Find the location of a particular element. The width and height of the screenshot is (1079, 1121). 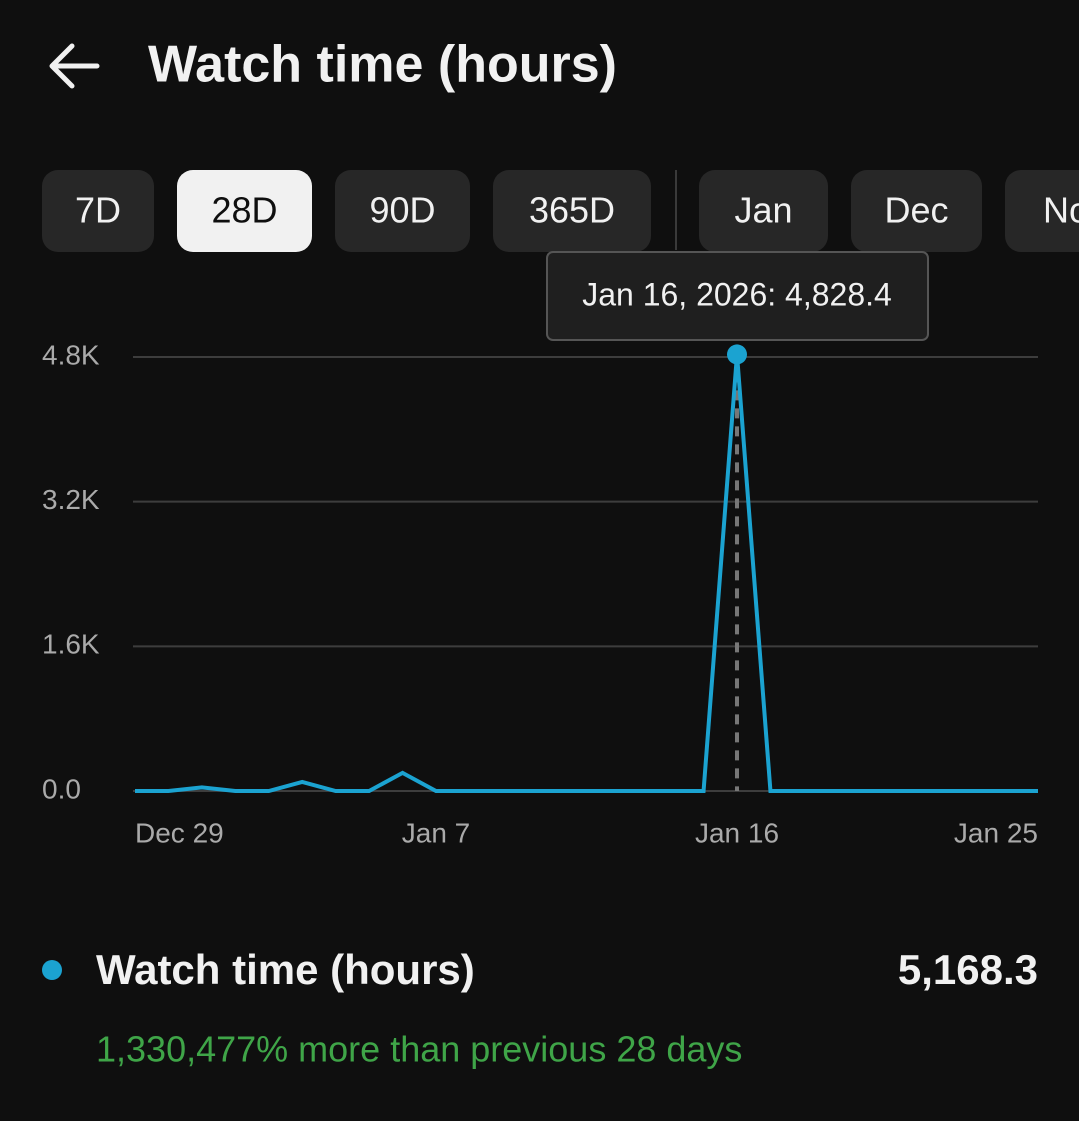

tab-label: 365D is located at coordinates (572, 210).